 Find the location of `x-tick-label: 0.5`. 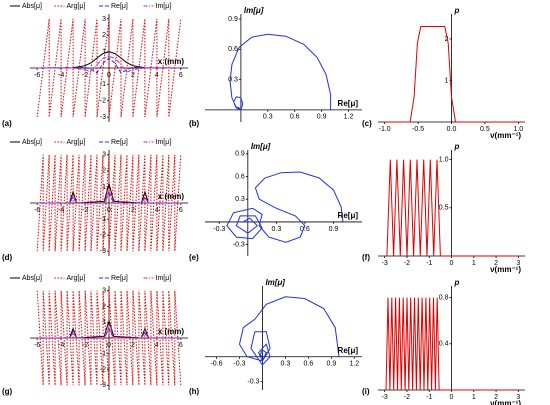

x-tick-label: 0.5 is located at coordinates (485, 129).